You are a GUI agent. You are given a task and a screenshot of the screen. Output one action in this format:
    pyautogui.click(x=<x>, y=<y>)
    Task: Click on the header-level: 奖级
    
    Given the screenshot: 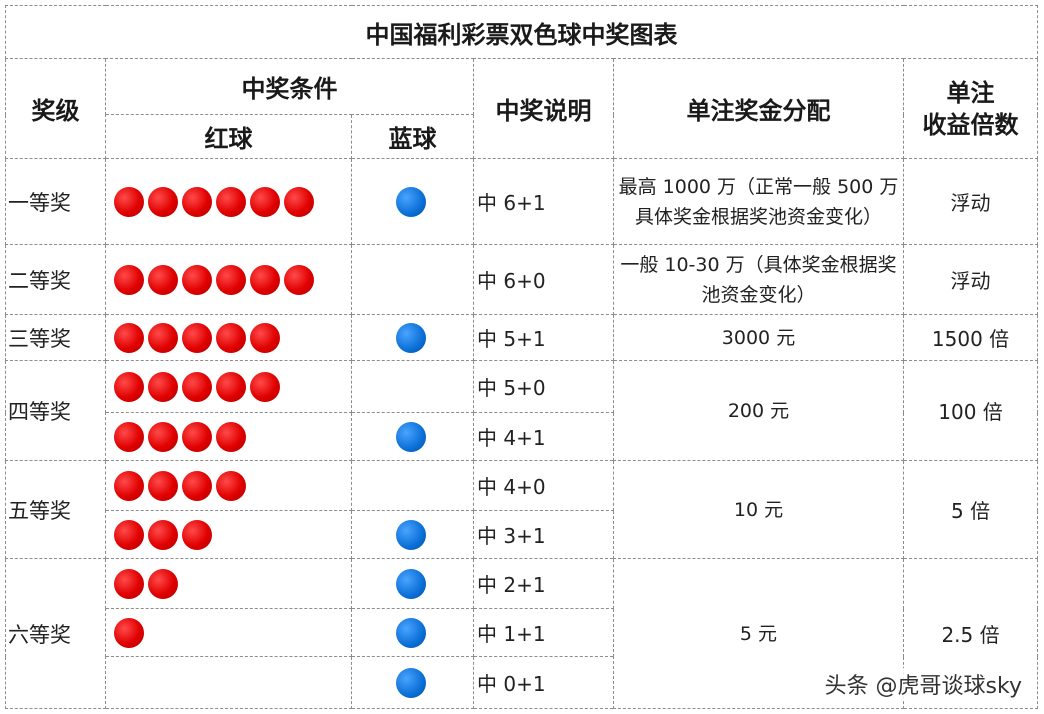 What is the action you would take?
    pyautogui.click(x=55, y=108)
    